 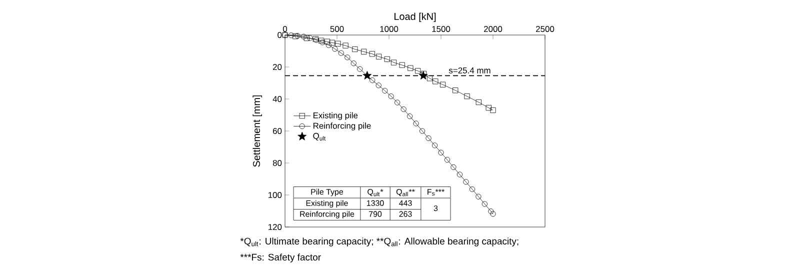 What do you see at coordinates (275, 227) in the screenshot?
I see `y-tick-label: 120` at bounding box center [275, 227].